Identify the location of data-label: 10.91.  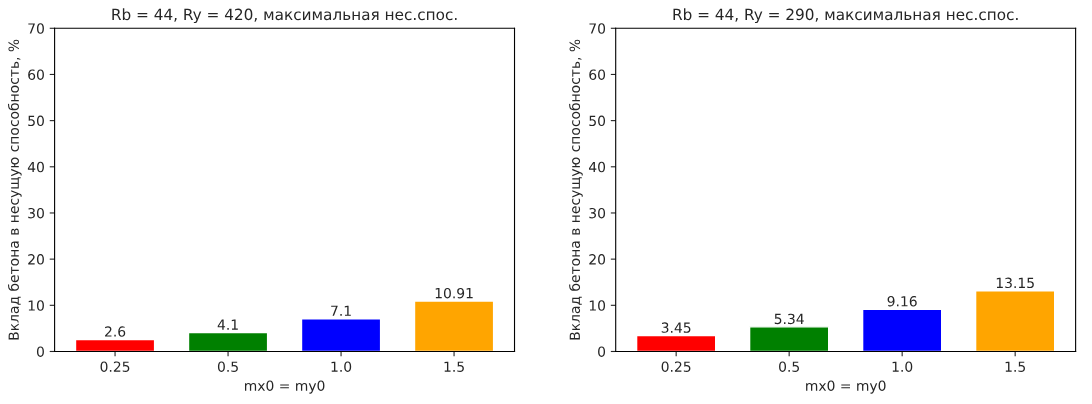
(454, 293).